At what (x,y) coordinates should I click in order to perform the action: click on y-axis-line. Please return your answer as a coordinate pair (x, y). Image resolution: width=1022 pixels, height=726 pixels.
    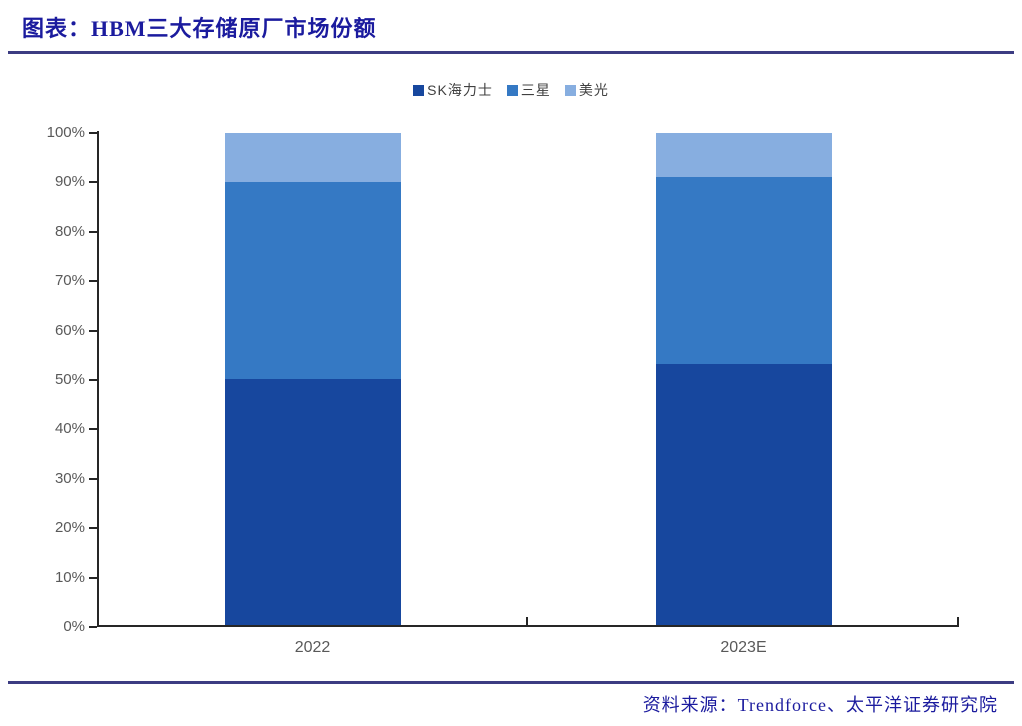
    Looking at the image, I should click on (98, 379).